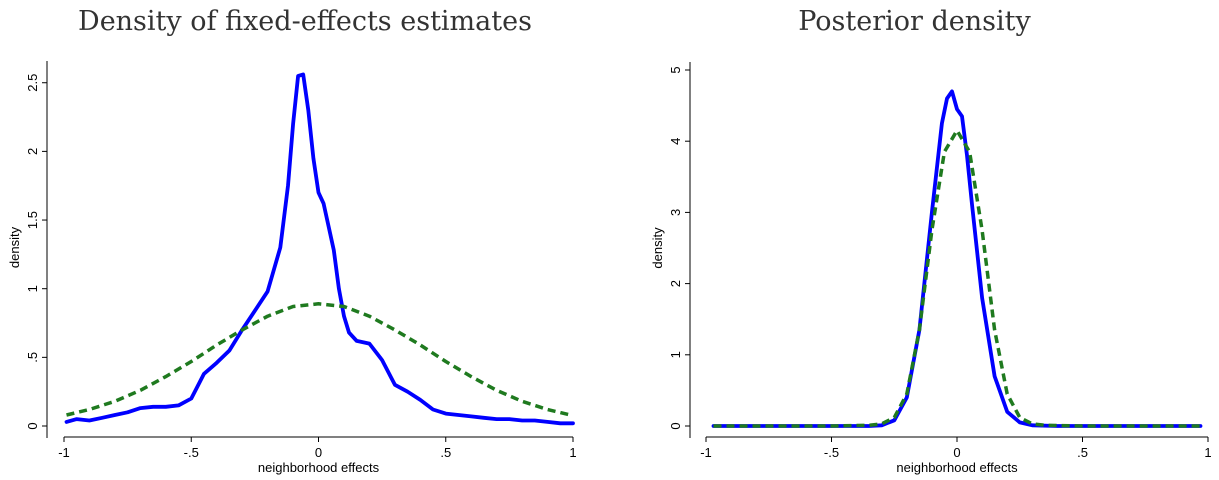 Image resolution: width=1219 pixels, height=480 pixels. I want to click on y-tick-label: 2.5, so click(32, 83).